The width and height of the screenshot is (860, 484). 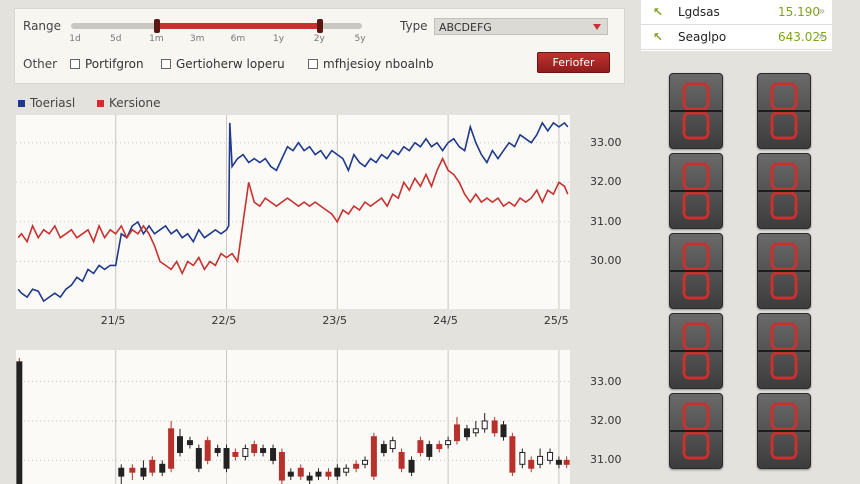 What do you see at coordinates (319, 39) in the screenshot?
I see `range-tick-label: 2y` at bounding box center [319, 39].